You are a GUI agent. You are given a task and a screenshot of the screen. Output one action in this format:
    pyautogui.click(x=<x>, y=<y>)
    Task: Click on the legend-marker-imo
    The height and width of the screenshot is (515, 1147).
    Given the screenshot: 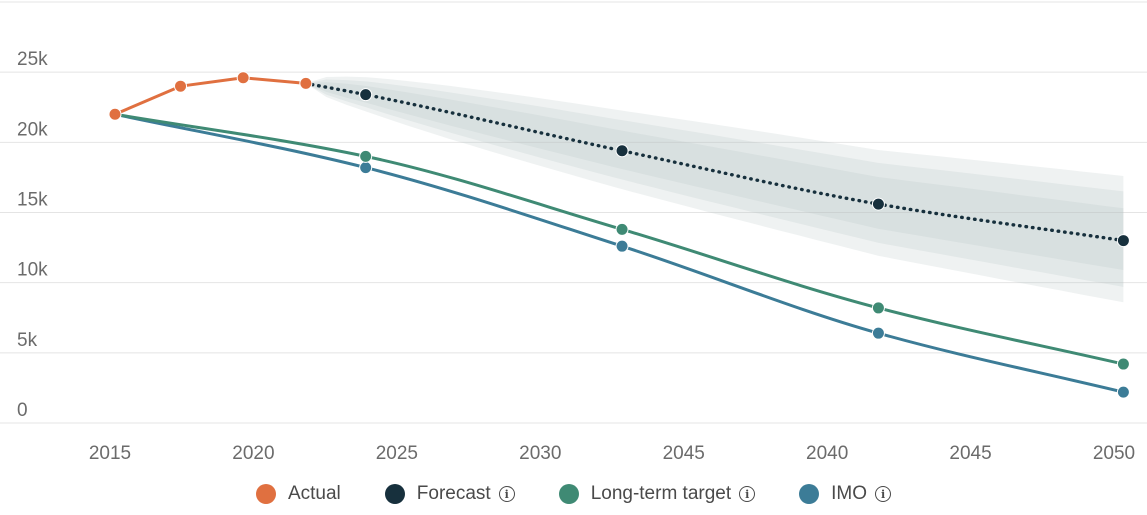 What is the action you would take?
    pyautogui.click(x=809, y=494)
    